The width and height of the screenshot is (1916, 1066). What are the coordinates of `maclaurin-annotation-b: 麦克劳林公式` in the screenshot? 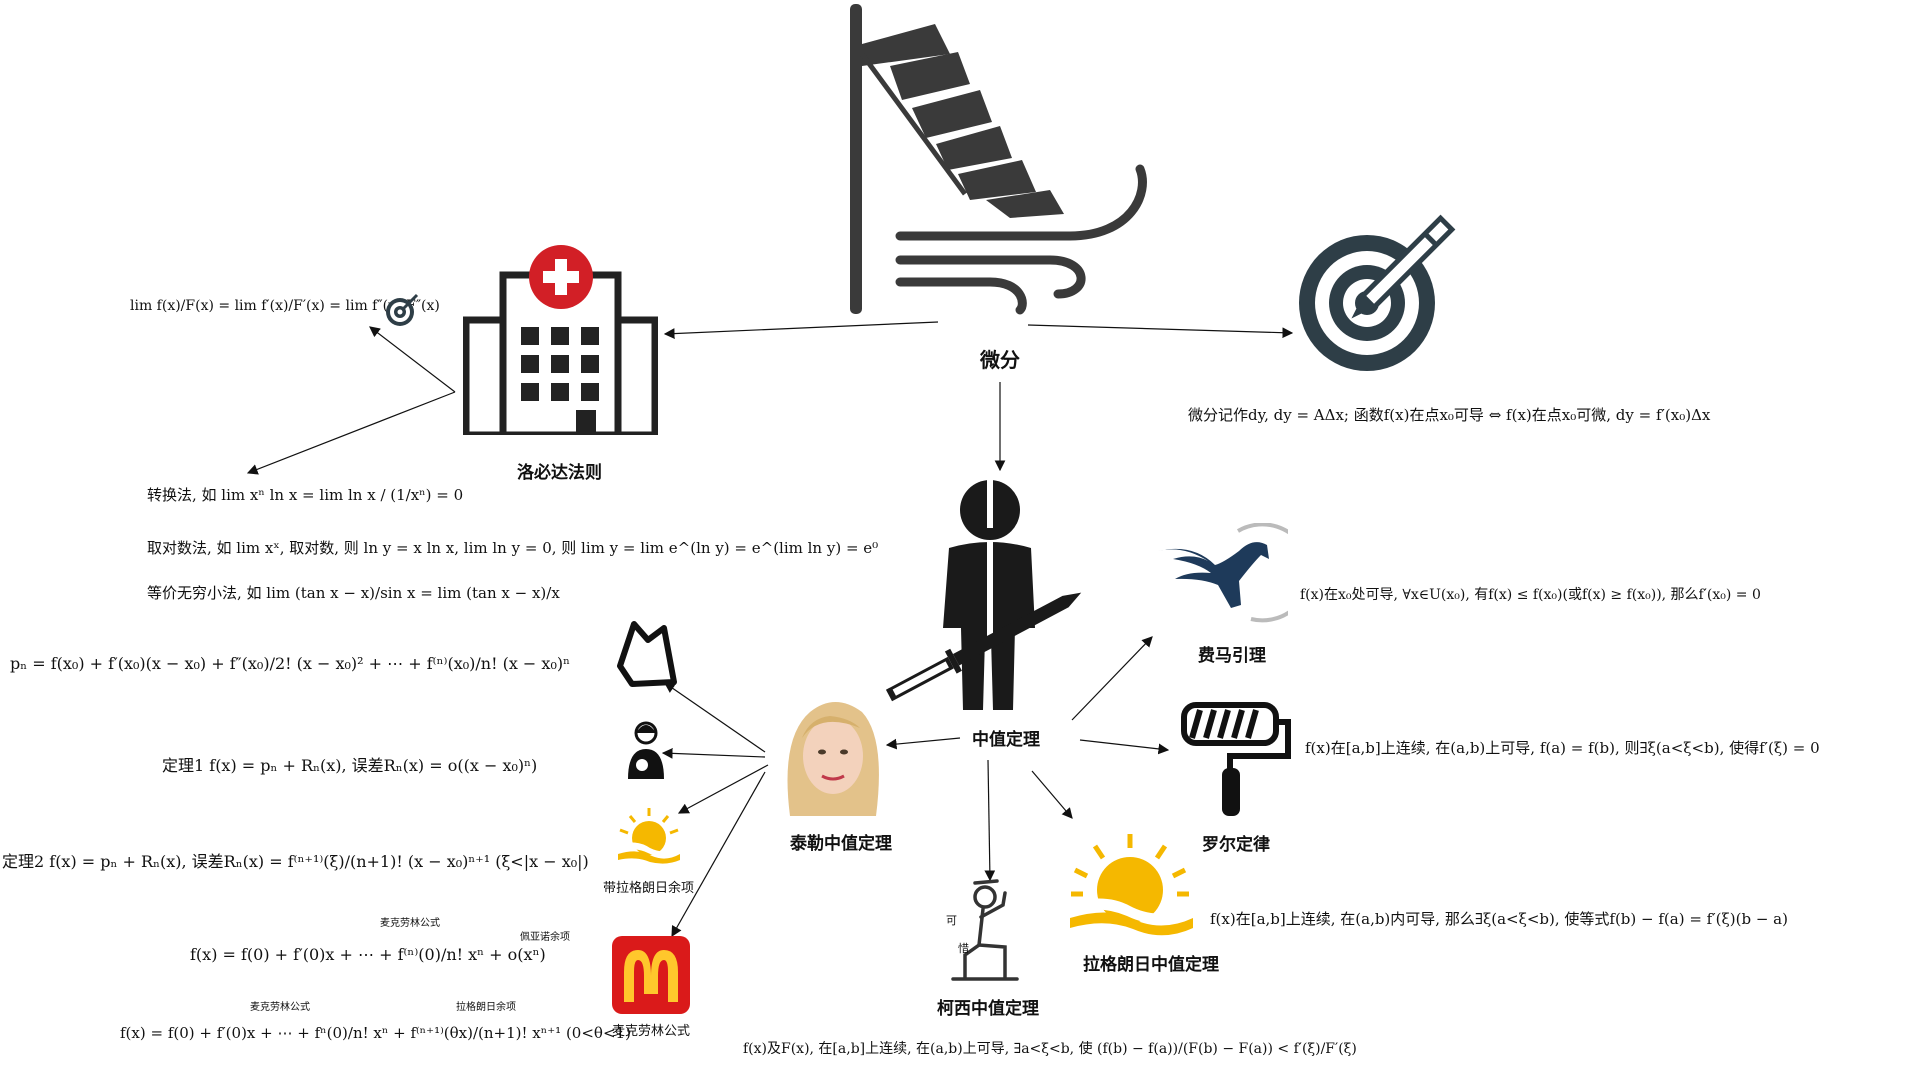 It's located at (280, 1007).